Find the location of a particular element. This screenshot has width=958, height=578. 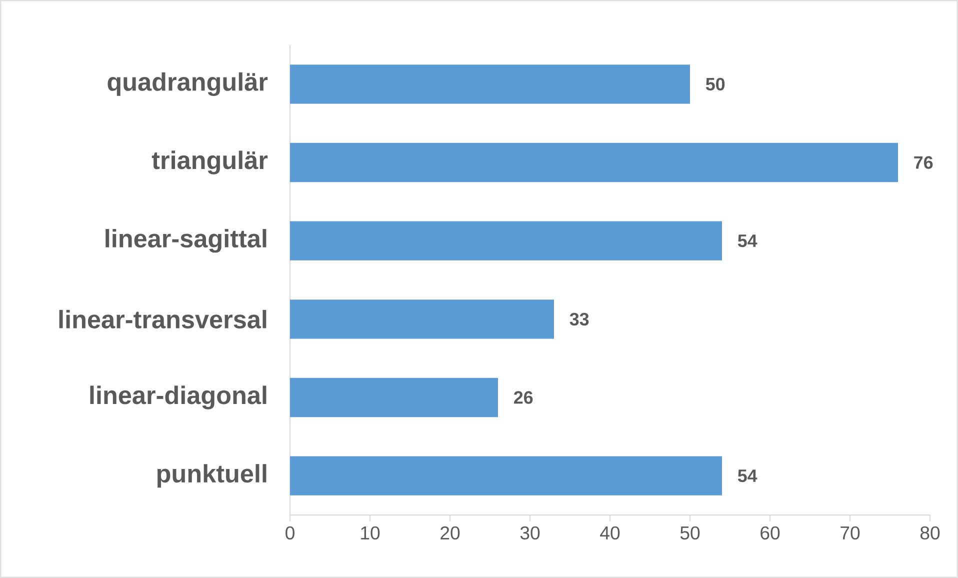

data-label: 33 is located at coordinates (579, 319).